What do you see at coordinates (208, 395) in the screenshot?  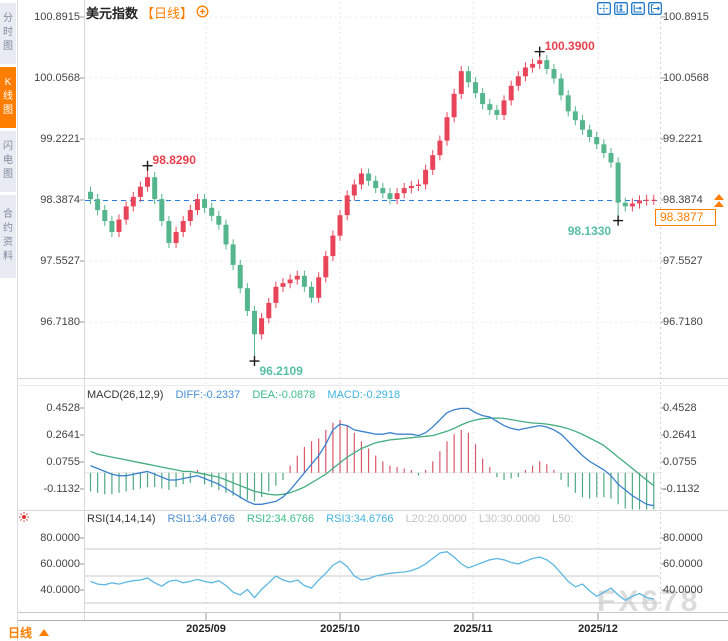 I see `macd-diff-value: DIFF:-0.2337` at bounding box center [208, 395].